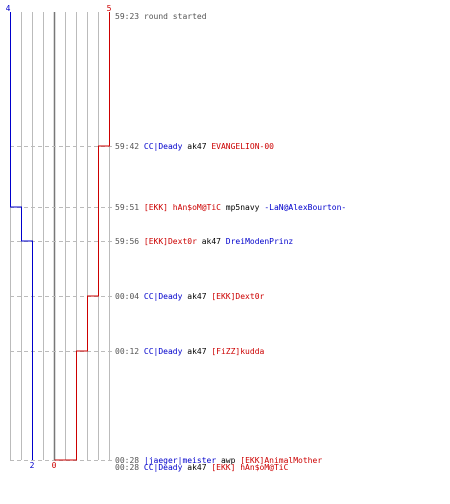 Image resolution: width=450 pixels, height=504 pixels. What do you see at coordinates (129, 146) in the screenshot?
I see `event-time: 59:42` at bounding box center [129, 146].